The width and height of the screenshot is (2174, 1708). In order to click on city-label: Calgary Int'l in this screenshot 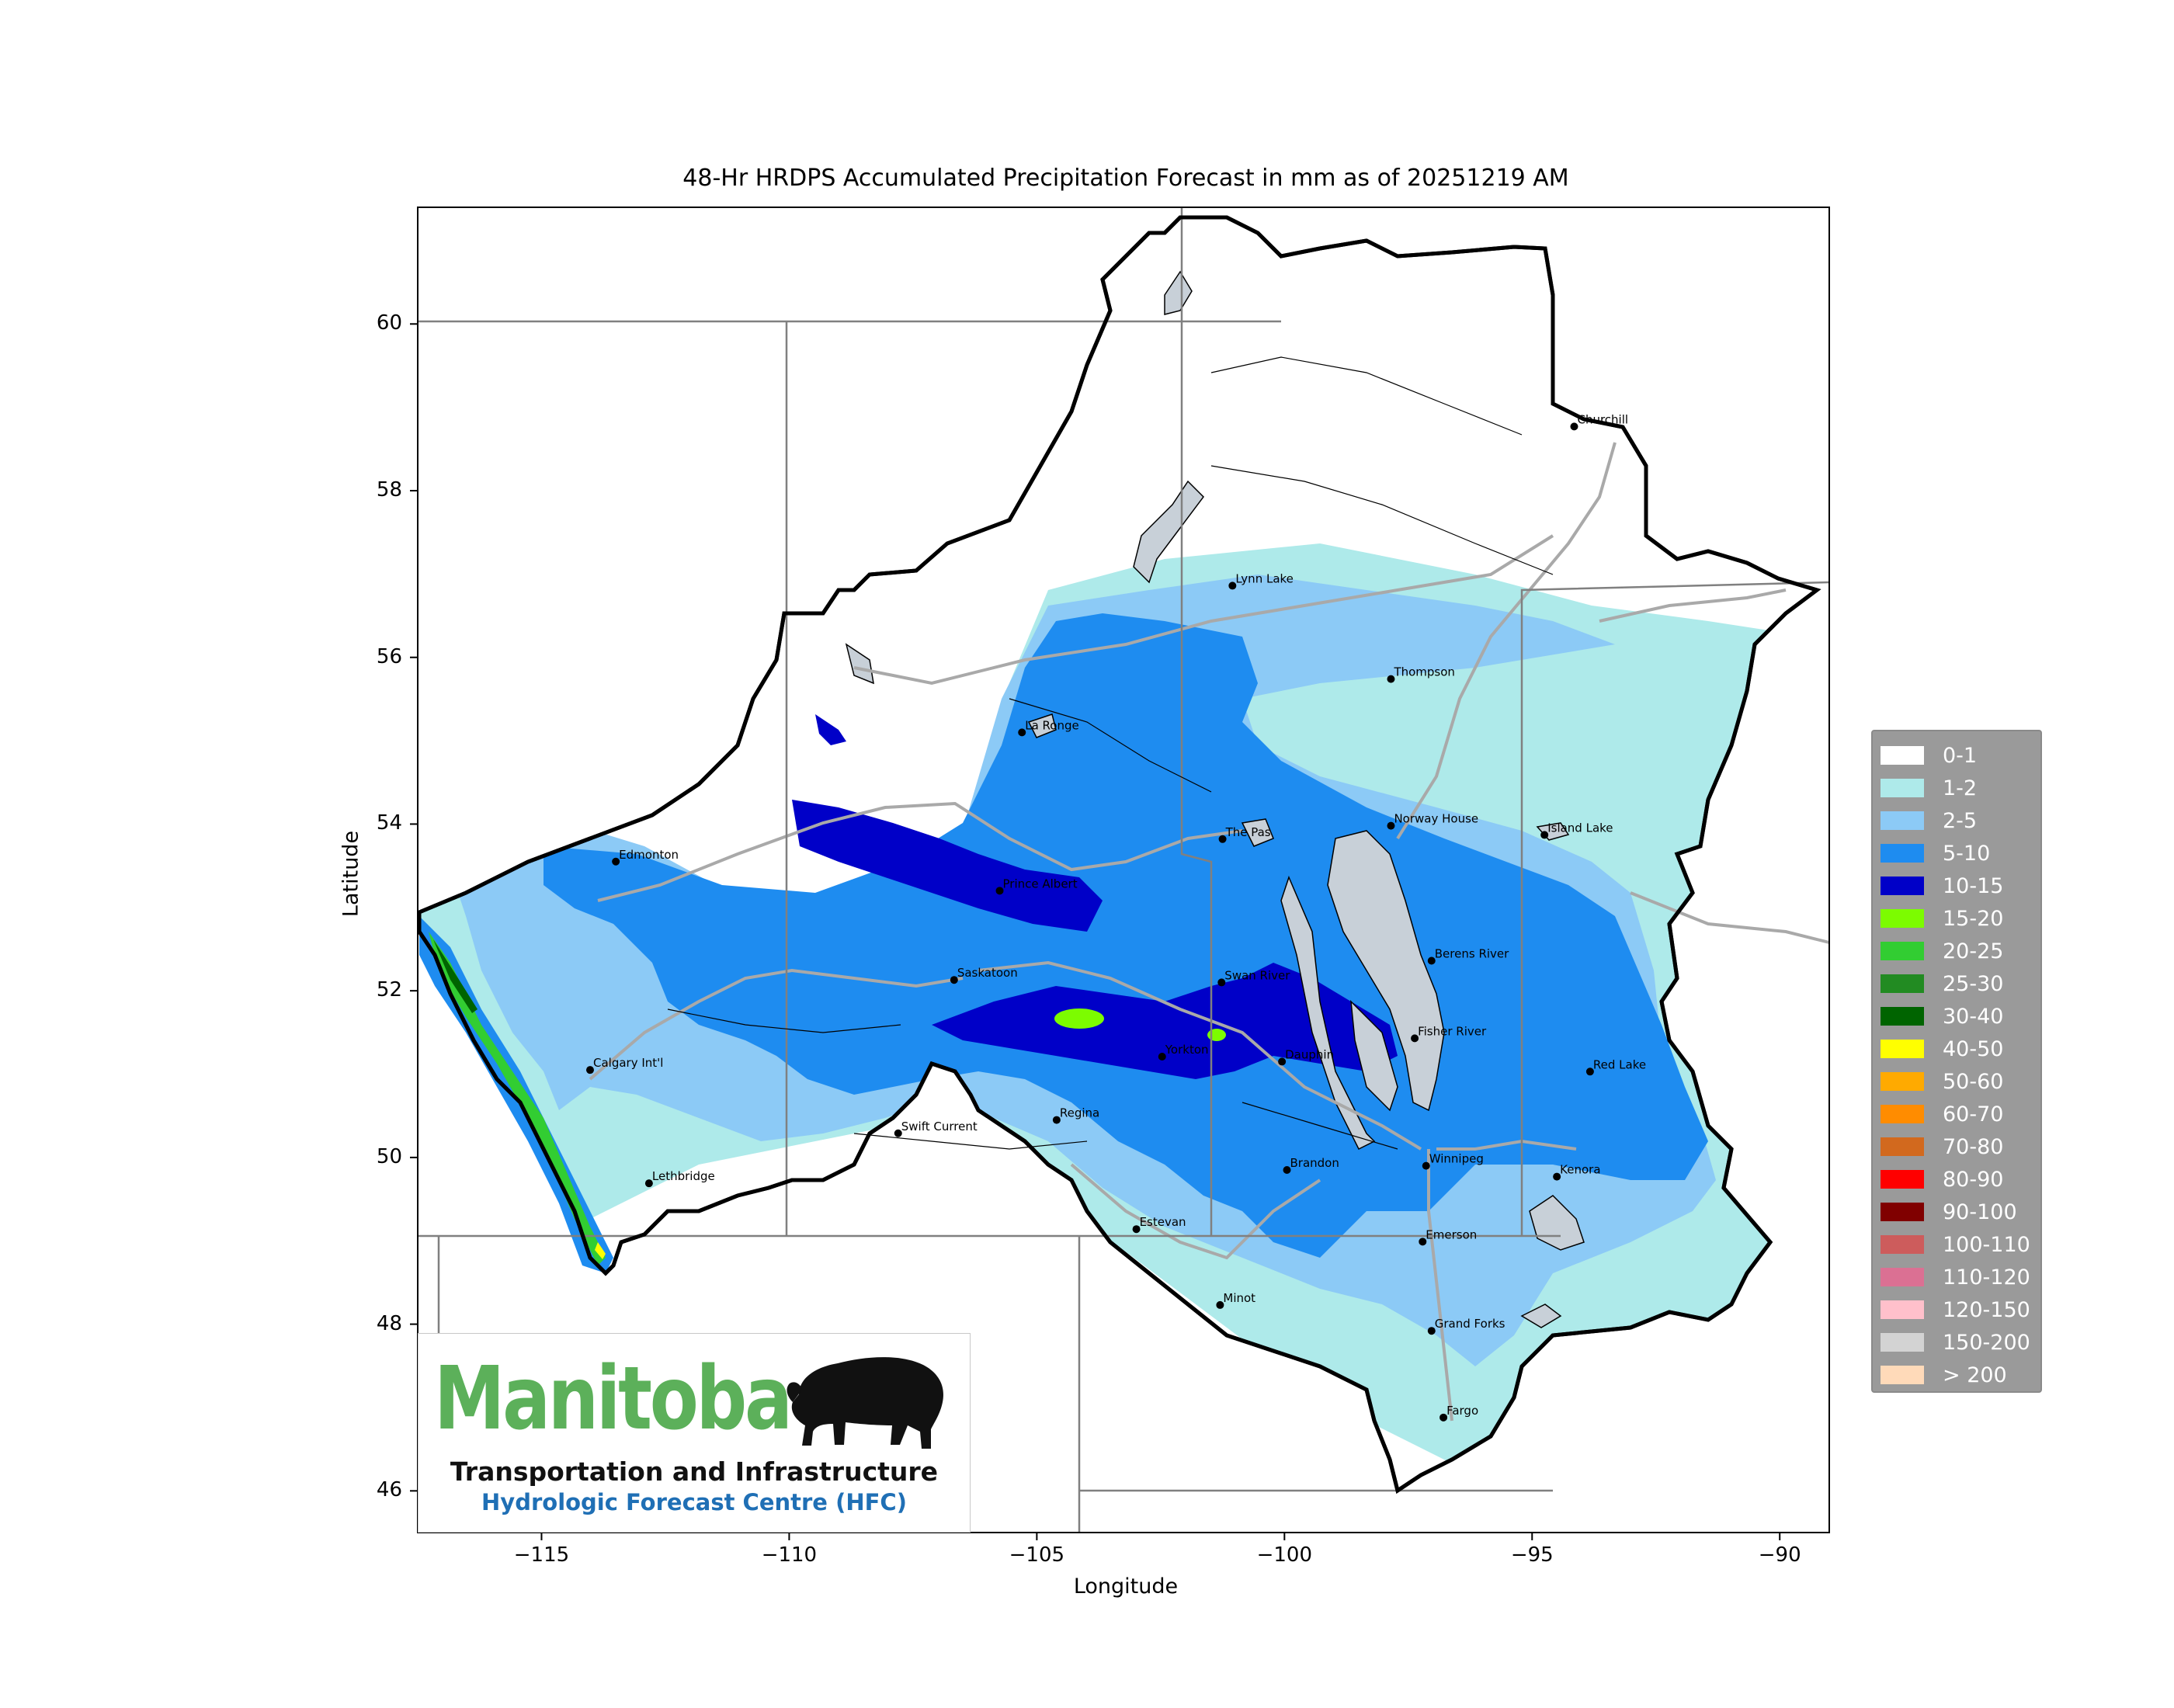, I will do `click(628, 1063)`.